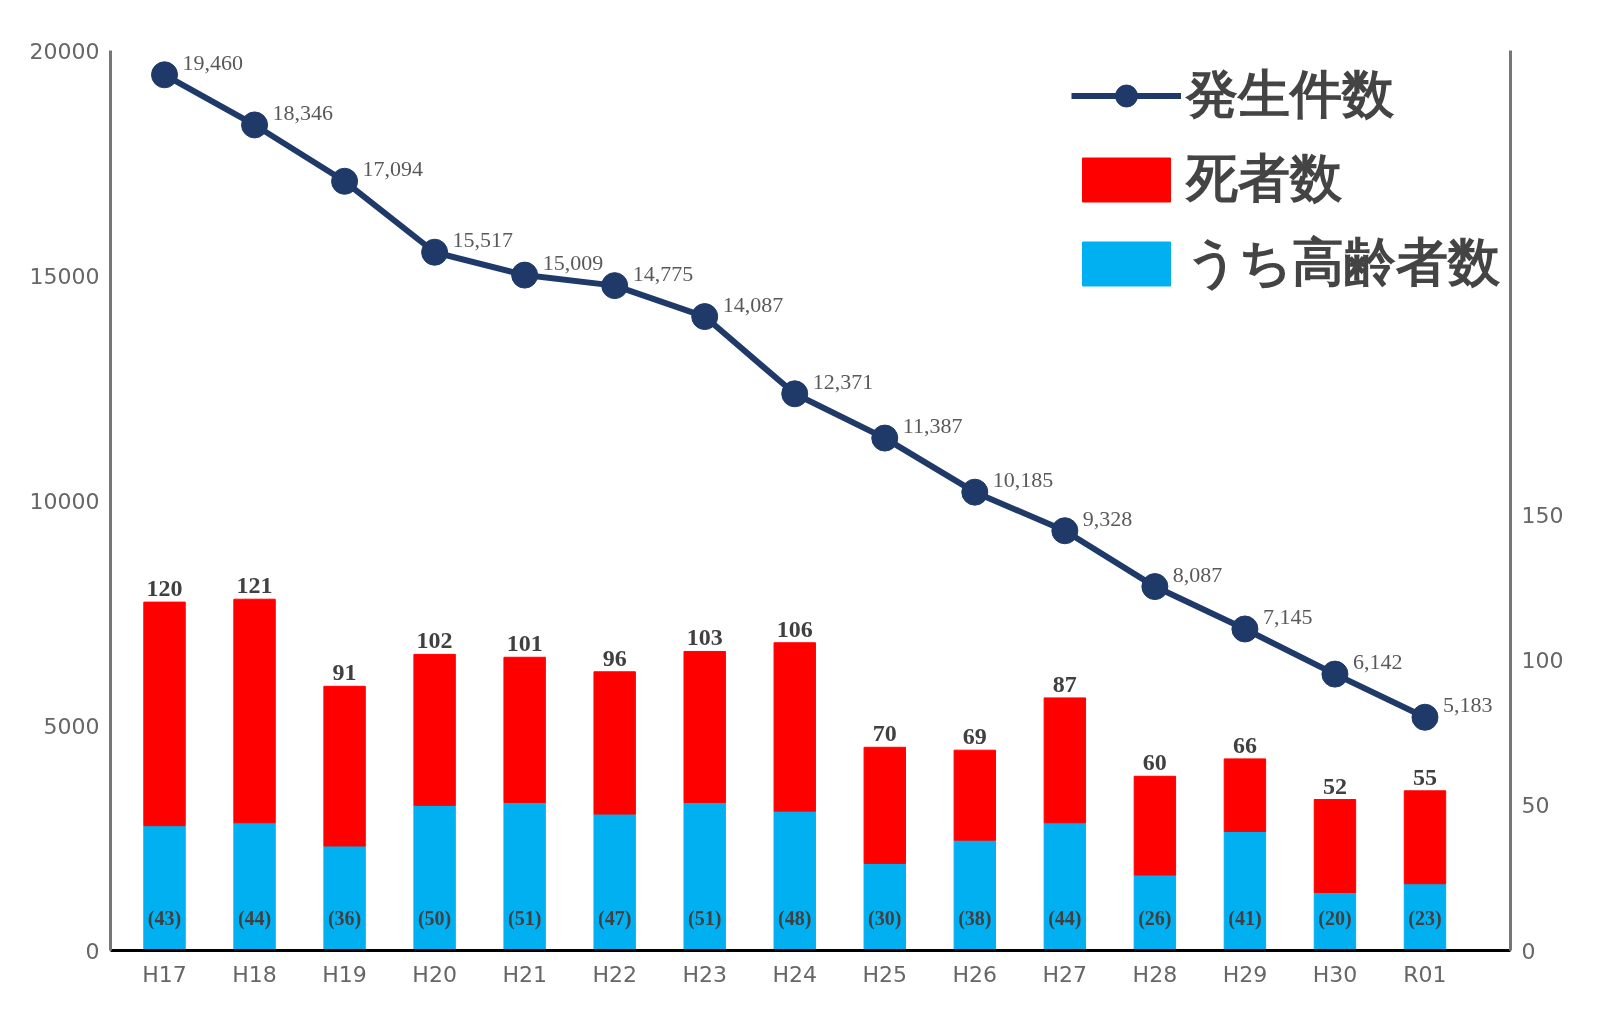  I want to click on x-tick-label: H22, so click(614, 974).